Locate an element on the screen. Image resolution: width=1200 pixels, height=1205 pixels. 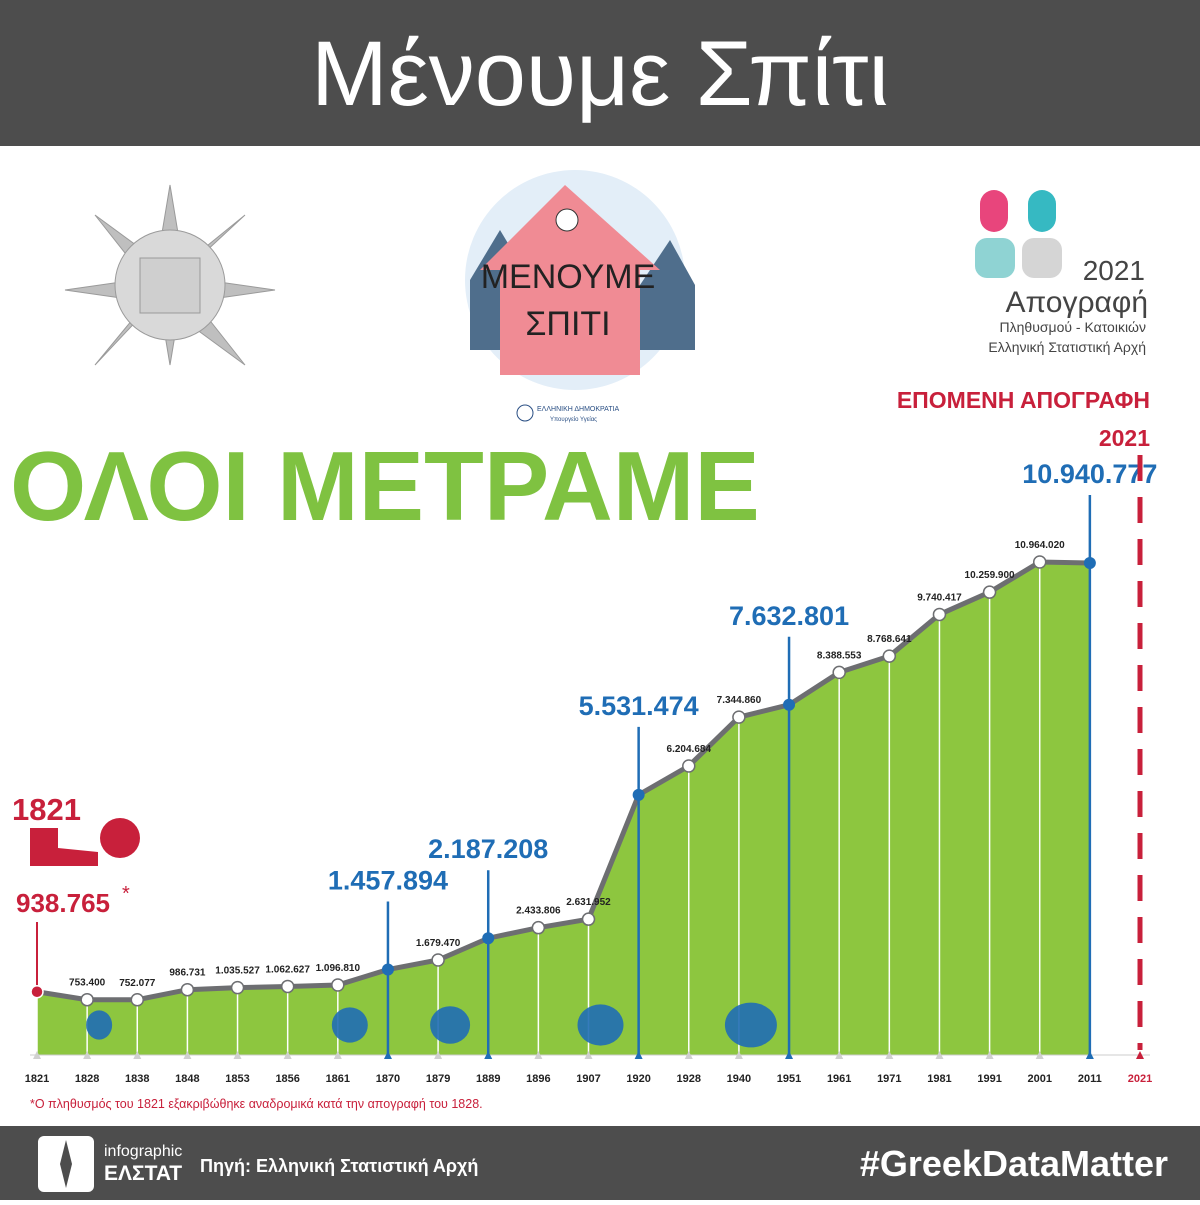
footer-brand: ΕΛΣΤΑΤ is located at coordinates (143, 1173).